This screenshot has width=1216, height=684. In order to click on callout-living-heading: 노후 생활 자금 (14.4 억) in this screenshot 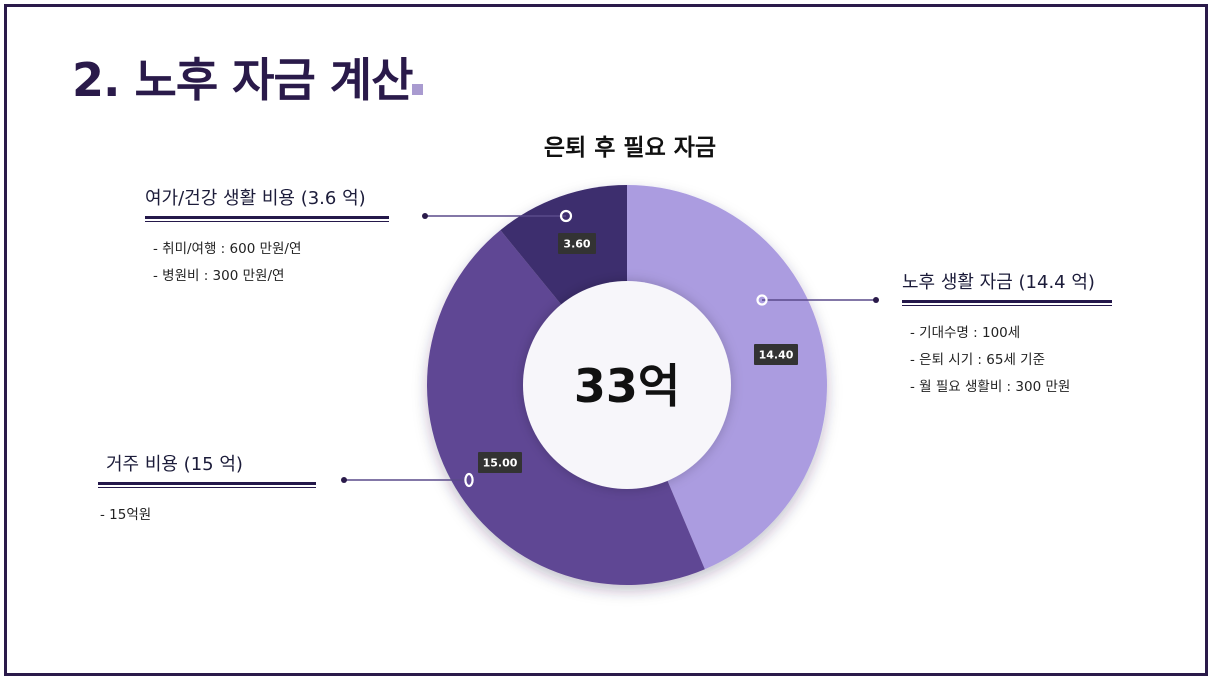, I will do `click(998, 282)`.